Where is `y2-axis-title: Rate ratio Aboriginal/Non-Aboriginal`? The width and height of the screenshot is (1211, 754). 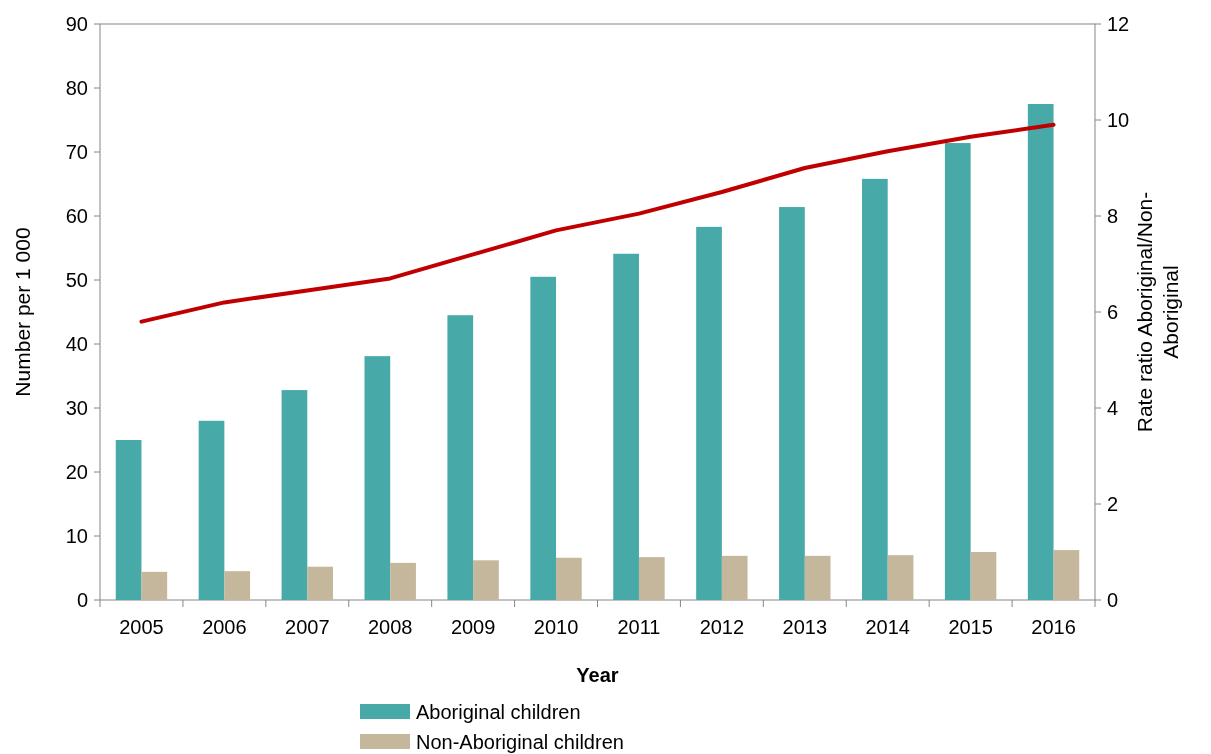
y2-axis-title: Rate ratio Aboriginal/Non-Aboriginal is located at coordinates (1157, 312).